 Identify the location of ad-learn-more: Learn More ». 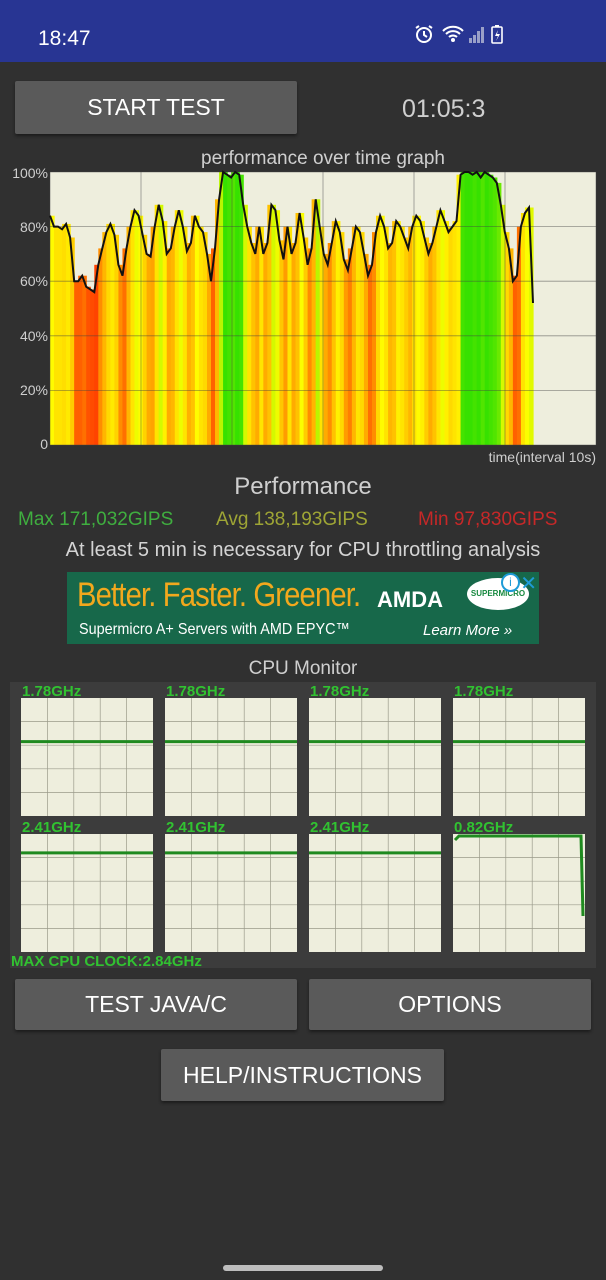
(468, 630).